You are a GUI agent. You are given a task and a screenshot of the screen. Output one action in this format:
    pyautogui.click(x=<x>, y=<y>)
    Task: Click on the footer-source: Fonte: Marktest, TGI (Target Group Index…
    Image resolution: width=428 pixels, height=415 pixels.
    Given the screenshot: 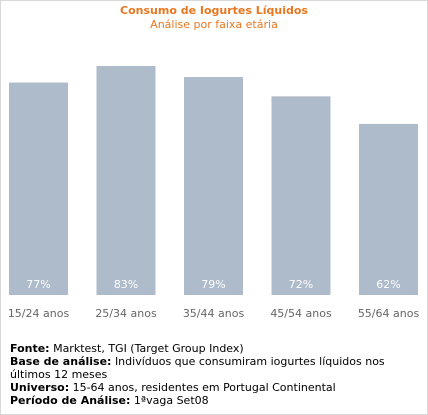 What is the action you would take?
    pyautogui.click(x=210, y=348)
    